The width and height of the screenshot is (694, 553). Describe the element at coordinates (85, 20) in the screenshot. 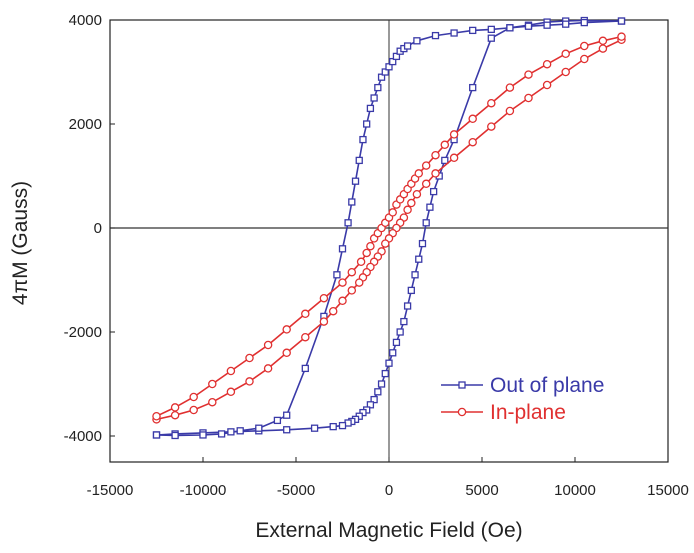

I see `y-tick-label: 4000` at that location.